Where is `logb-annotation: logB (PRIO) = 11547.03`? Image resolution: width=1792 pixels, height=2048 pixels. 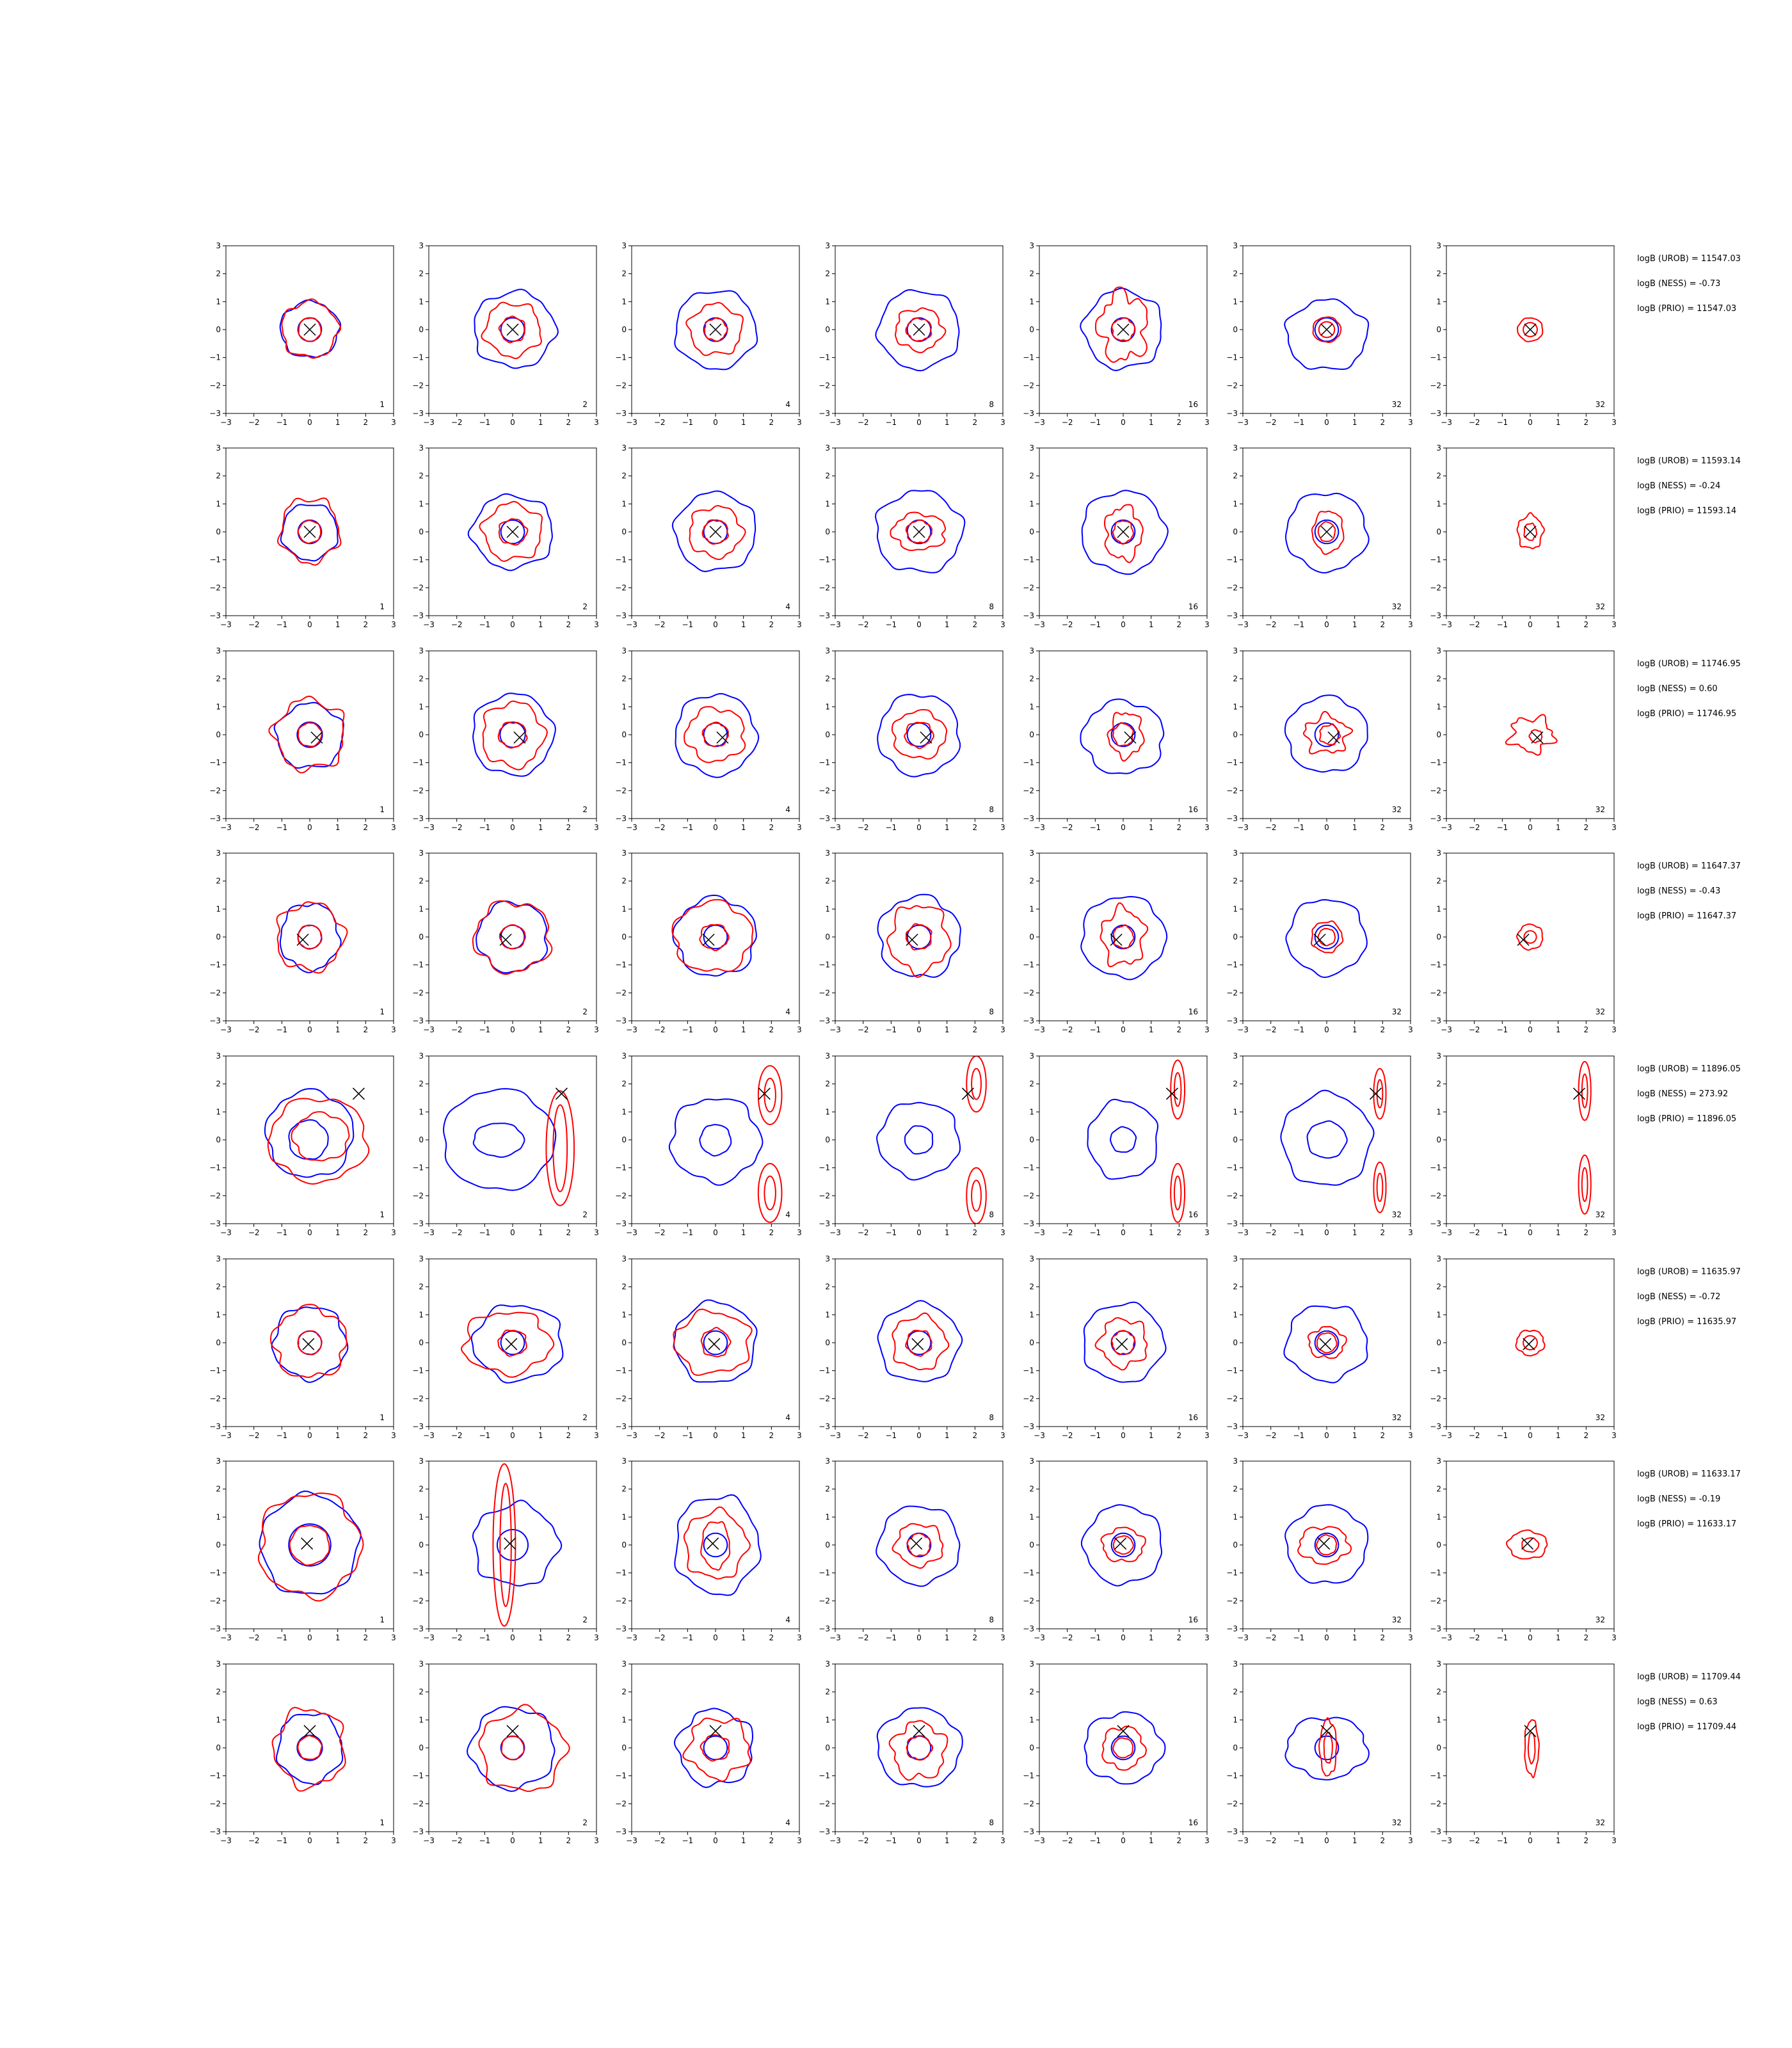
logb-annotation: logB (PRIO) = 11547.03 is located at coordinates (1686, 309).